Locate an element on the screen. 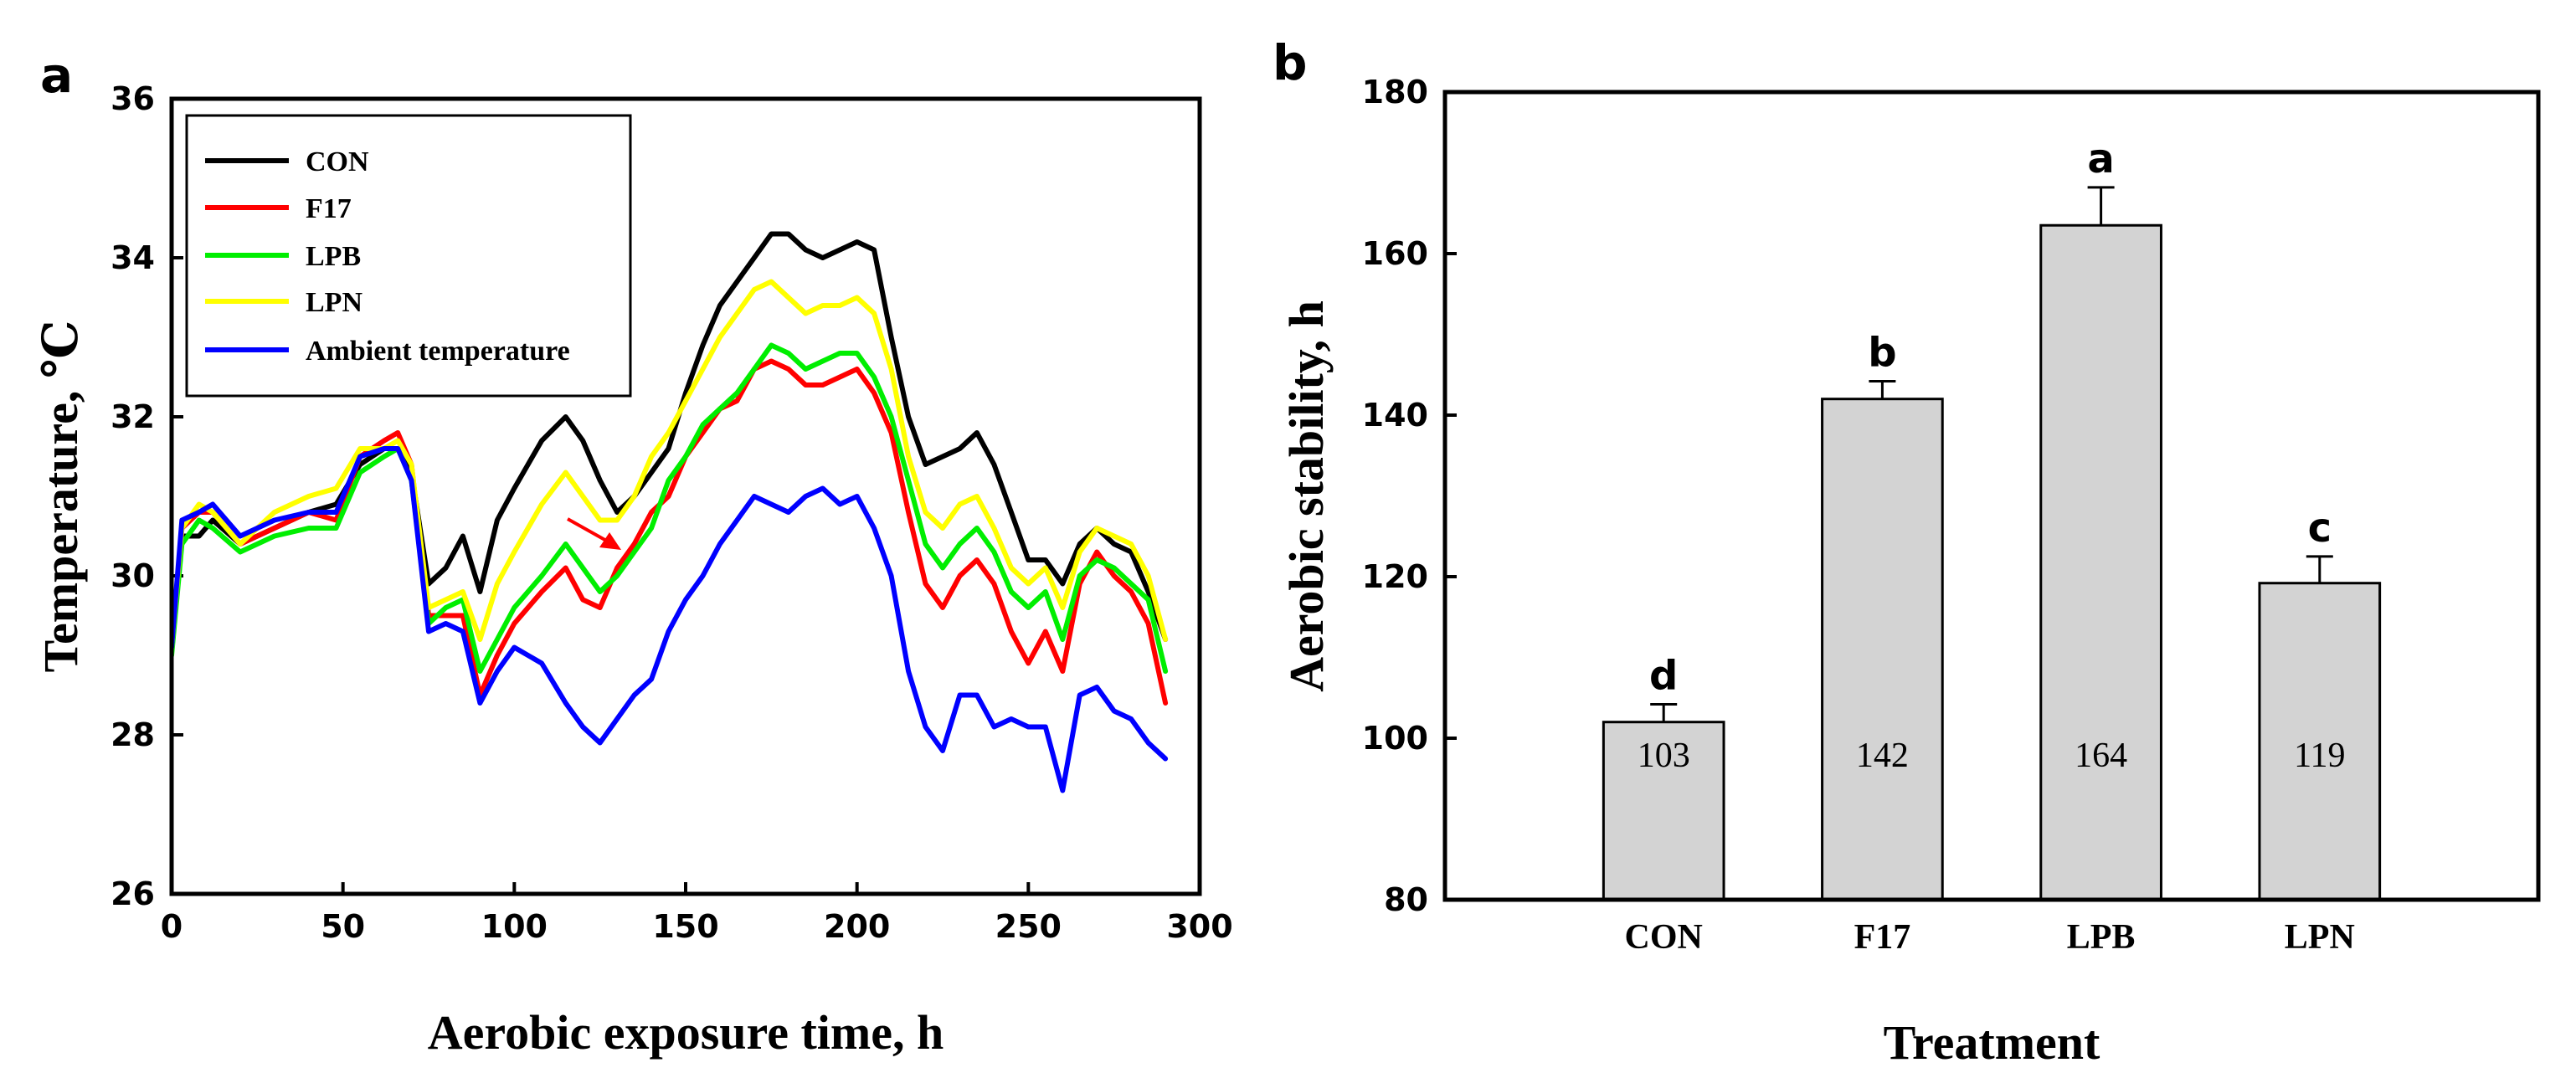 This screenshot has height=1078, width=2576. legend-label: Ambient temperature is located at coordinates (438, 351).